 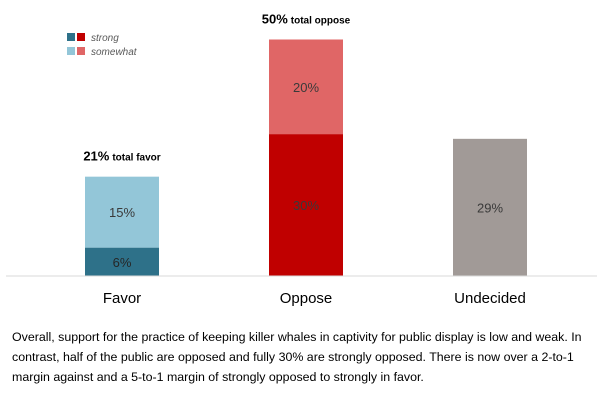 I want to click on bar-favor-strong, so click(x=122, y=261).